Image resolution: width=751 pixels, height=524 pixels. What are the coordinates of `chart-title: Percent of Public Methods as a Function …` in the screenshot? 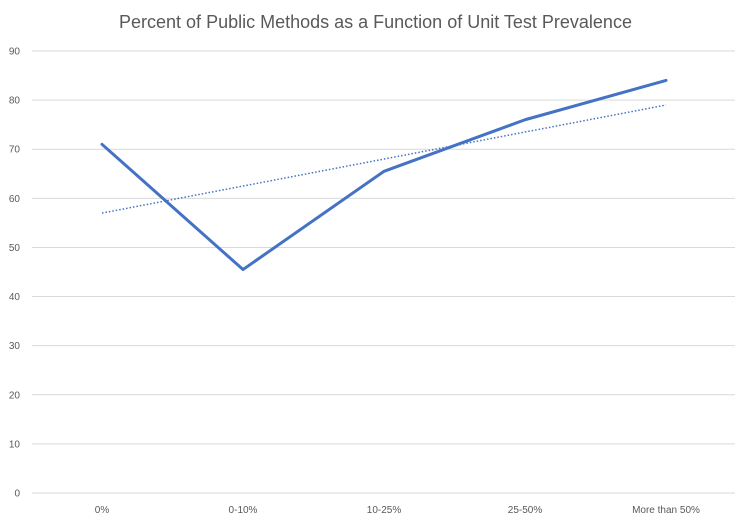 It's located at (375, 22).